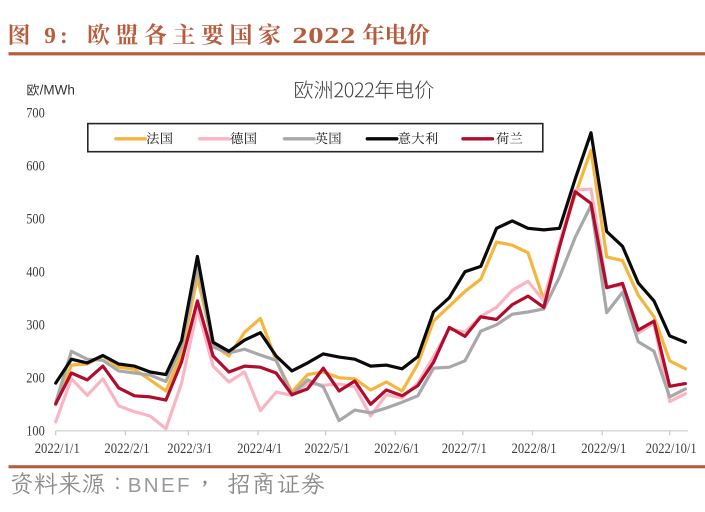 Image resolution: width=705 pixels, height=512 pixels. What do you see at coordinates (57, 90) in the screenshot?
I see `svg-text: /MWh` at bounding box center [57, 90].